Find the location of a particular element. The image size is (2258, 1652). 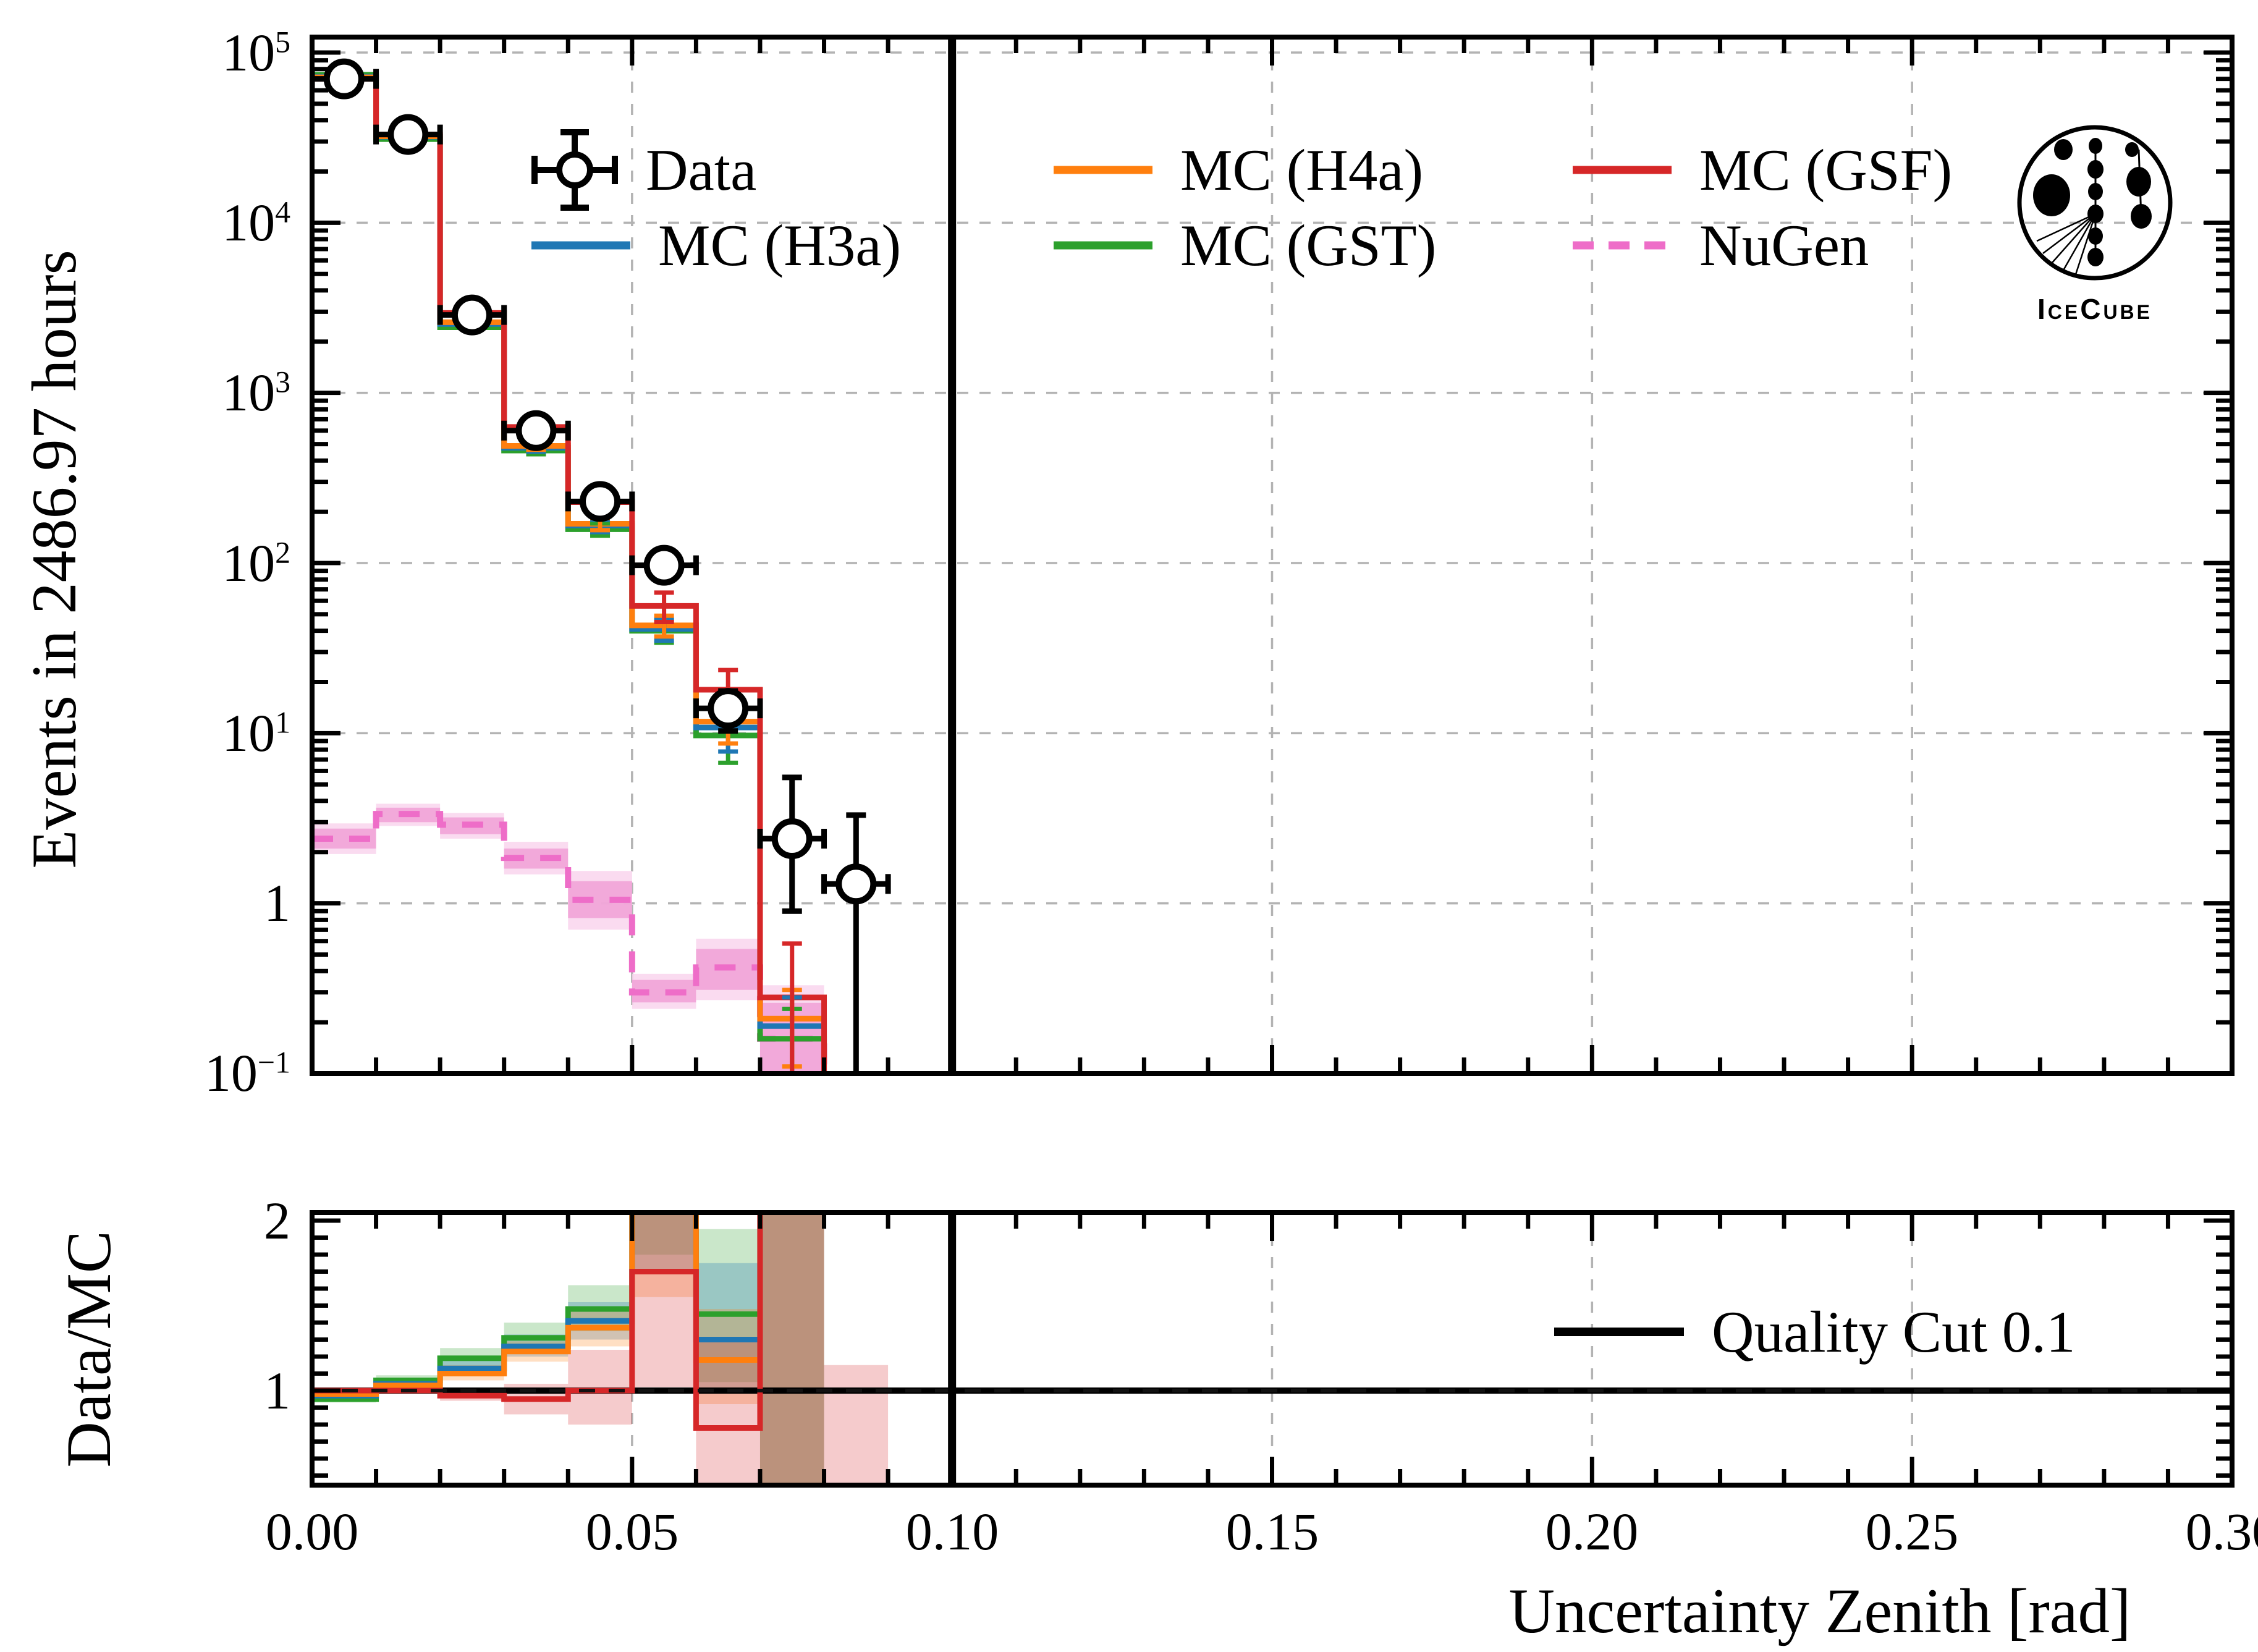

icecube-logo-text: IceCube is located at coordinates (2094, 309).